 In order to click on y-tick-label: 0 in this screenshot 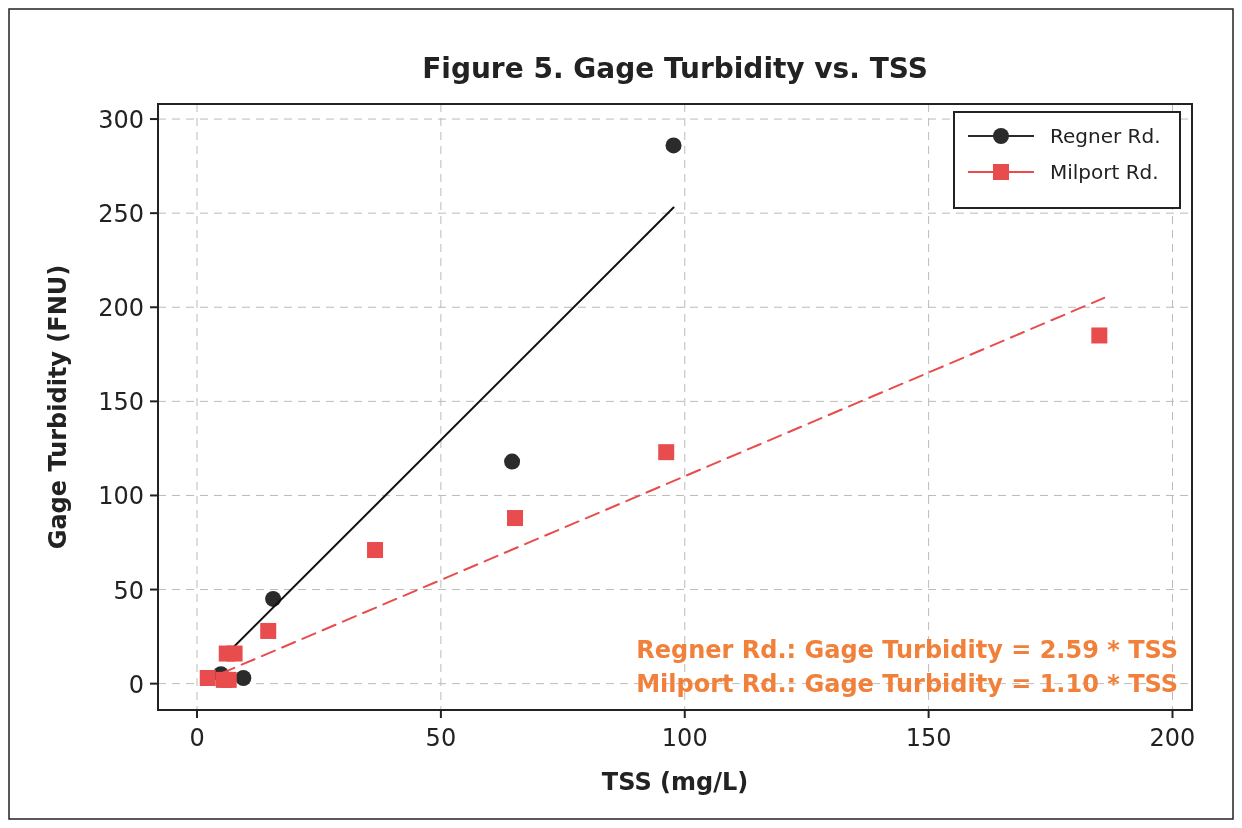, I will do `click(136, 684)`.